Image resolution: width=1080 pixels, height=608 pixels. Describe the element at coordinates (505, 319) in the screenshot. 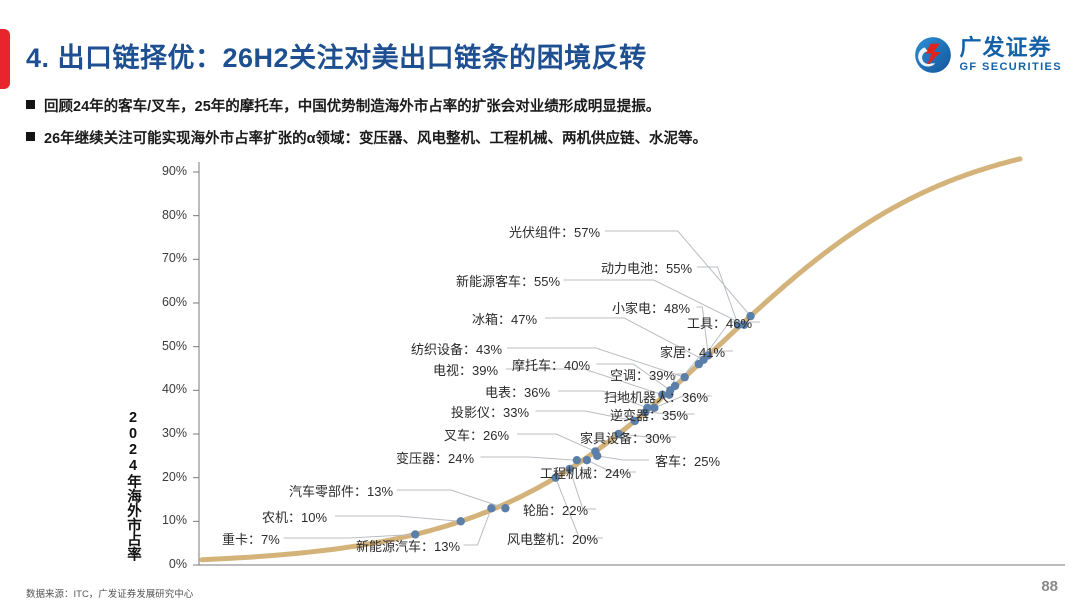

I see `data-point-label: 冰箱：47%` at that location.